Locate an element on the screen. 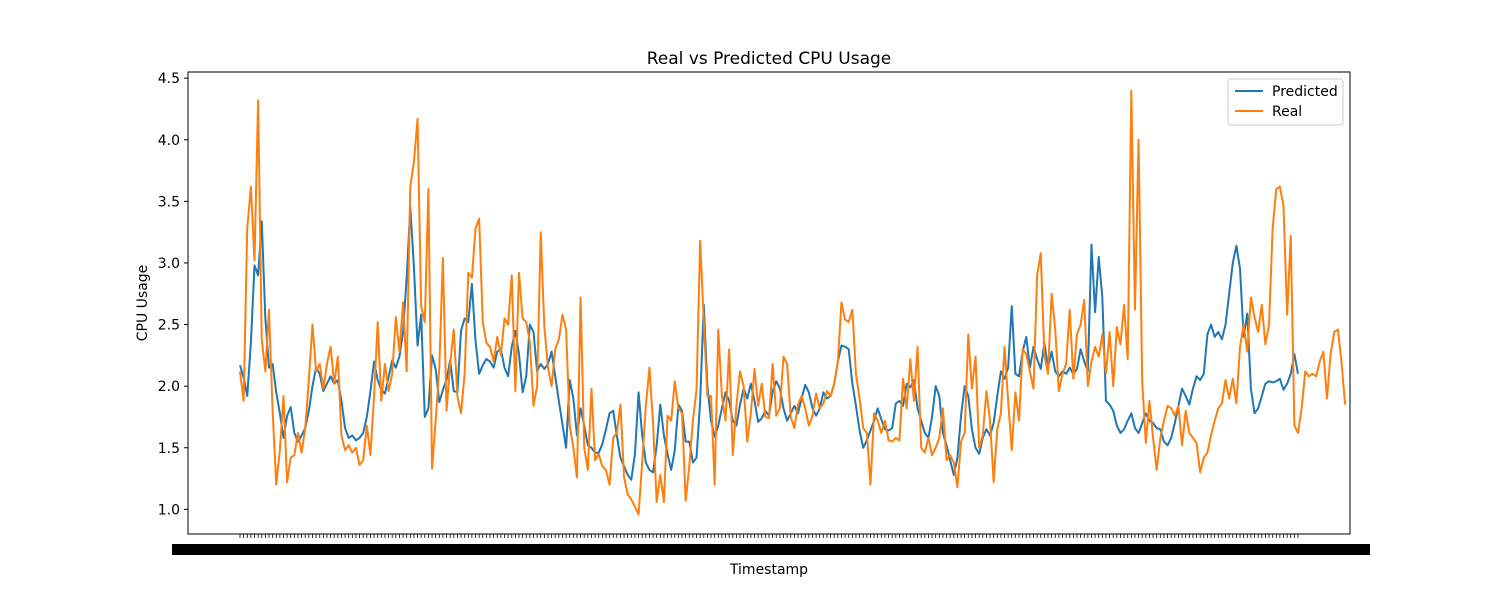 This screenshot has height=600, width=1500. x-tick-labels-overlap is located at coordinates (771, 549).